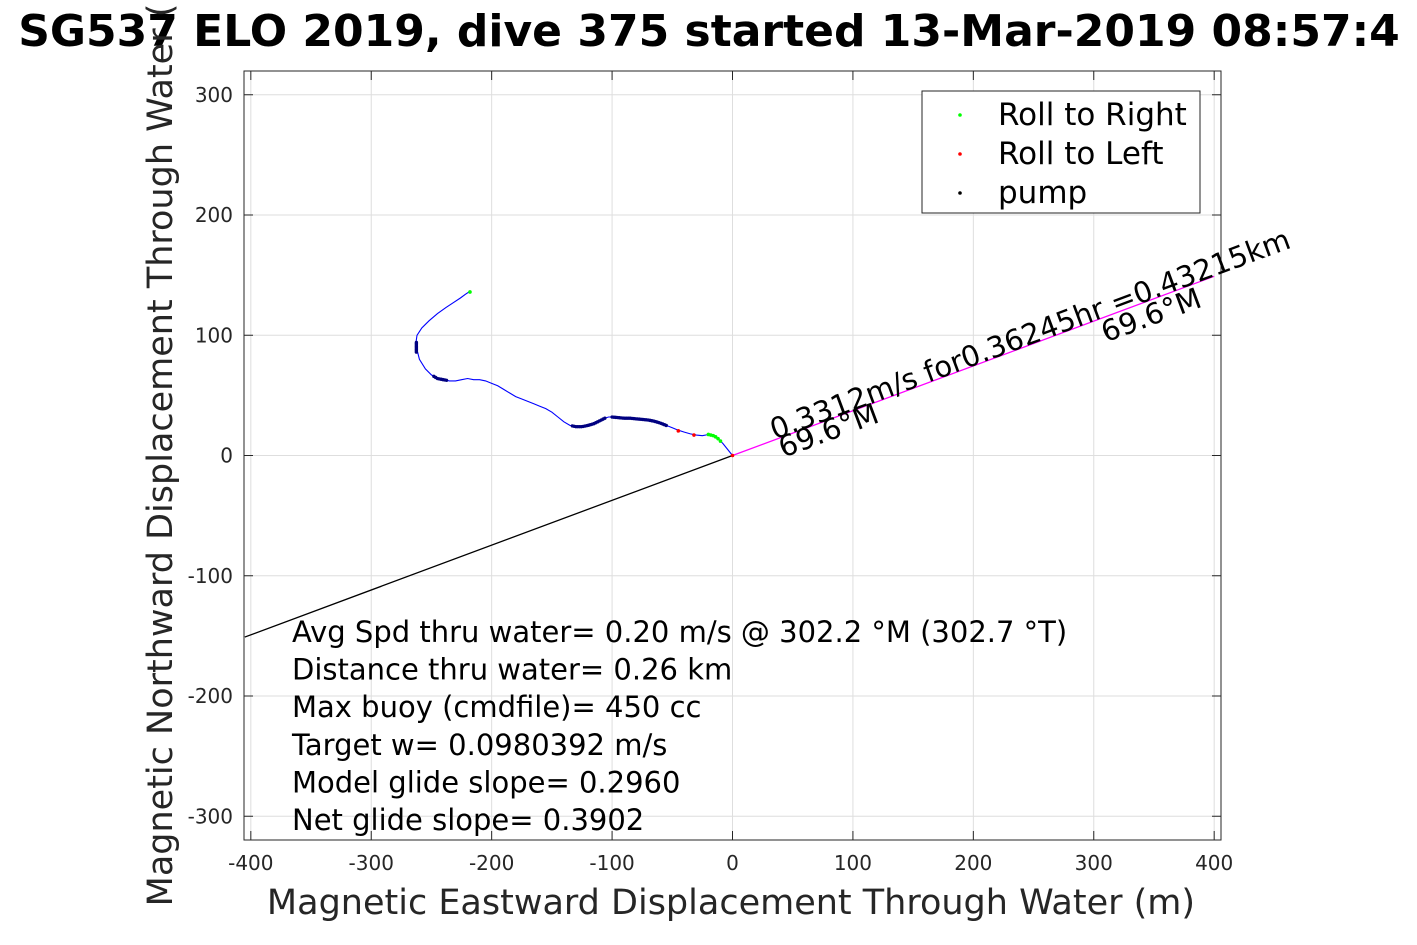 Image resolution: width=1417 pixels, height=945 pixels. Describe the element at coordinates (1042, 193) in the screenshot. I see `legend-label: pump` at that location.